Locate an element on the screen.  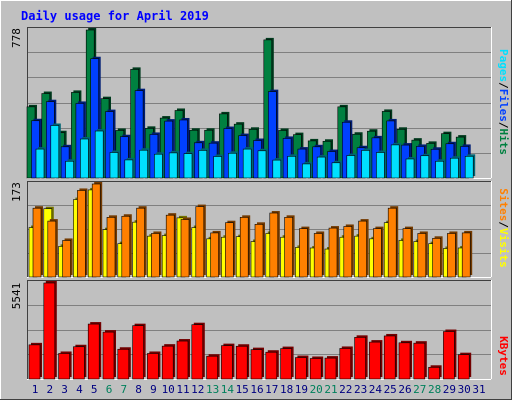
kbytes-panel-legend: KBytes is located at coordinates (503, 356).